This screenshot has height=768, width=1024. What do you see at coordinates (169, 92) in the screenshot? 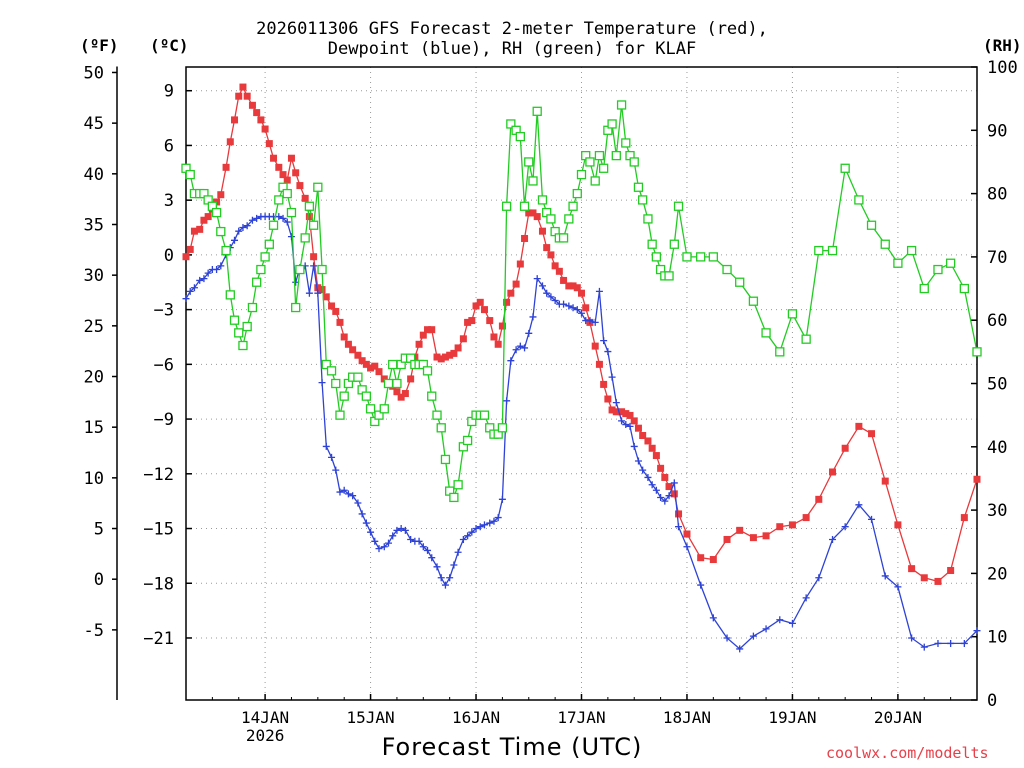
I see `celsius-tick-label: 9` at bounding box center [169, 92].